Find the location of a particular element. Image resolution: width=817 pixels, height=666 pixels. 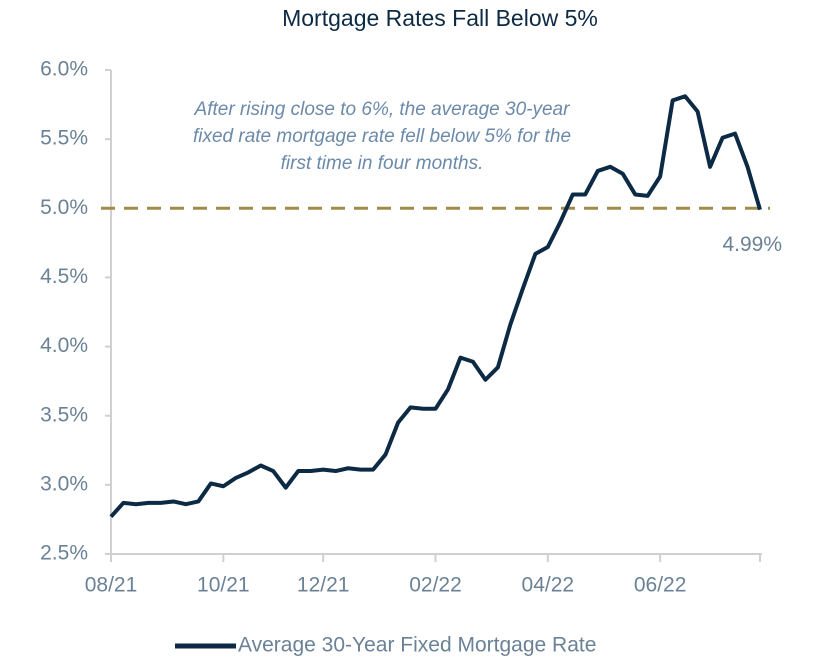

x-tick-label: 06/22 is located at coordinates (660, 585).